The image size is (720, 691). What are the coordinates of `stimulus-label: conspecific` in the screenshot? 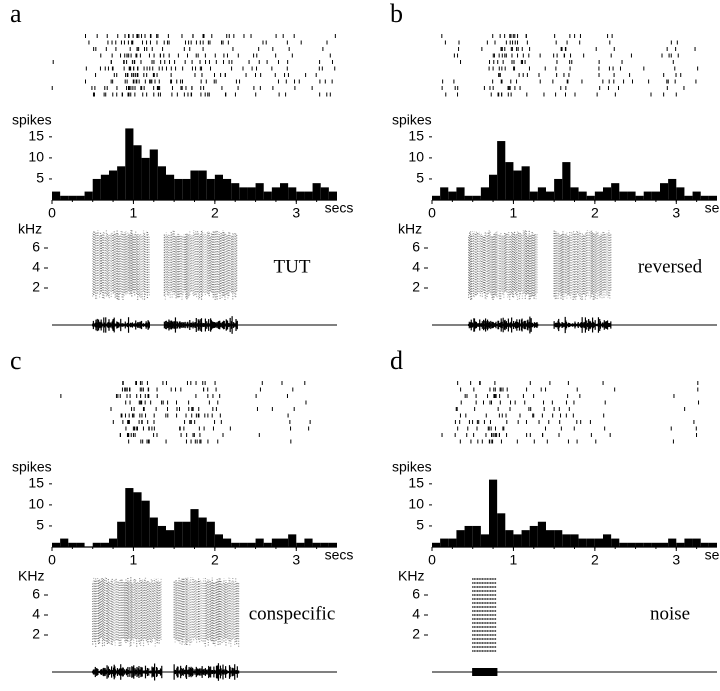 It's located at (292, 613).